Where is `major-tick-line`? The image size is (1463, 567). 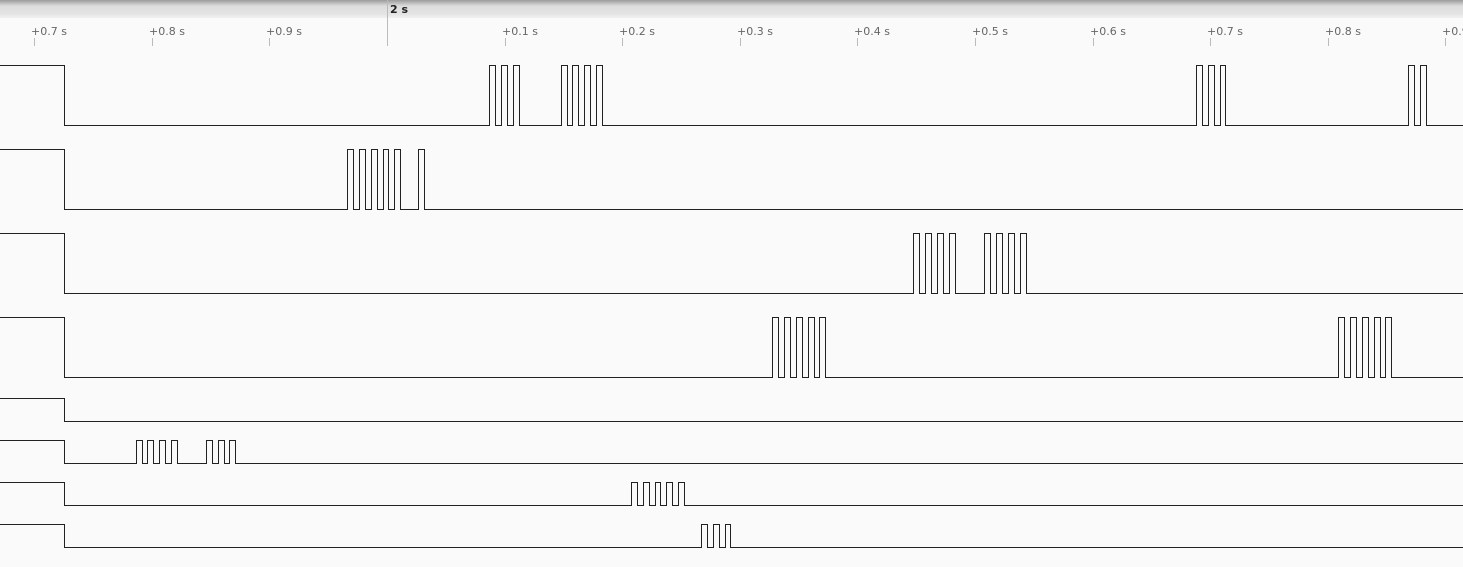 major-tick-line is located at coordinates (387, 23).